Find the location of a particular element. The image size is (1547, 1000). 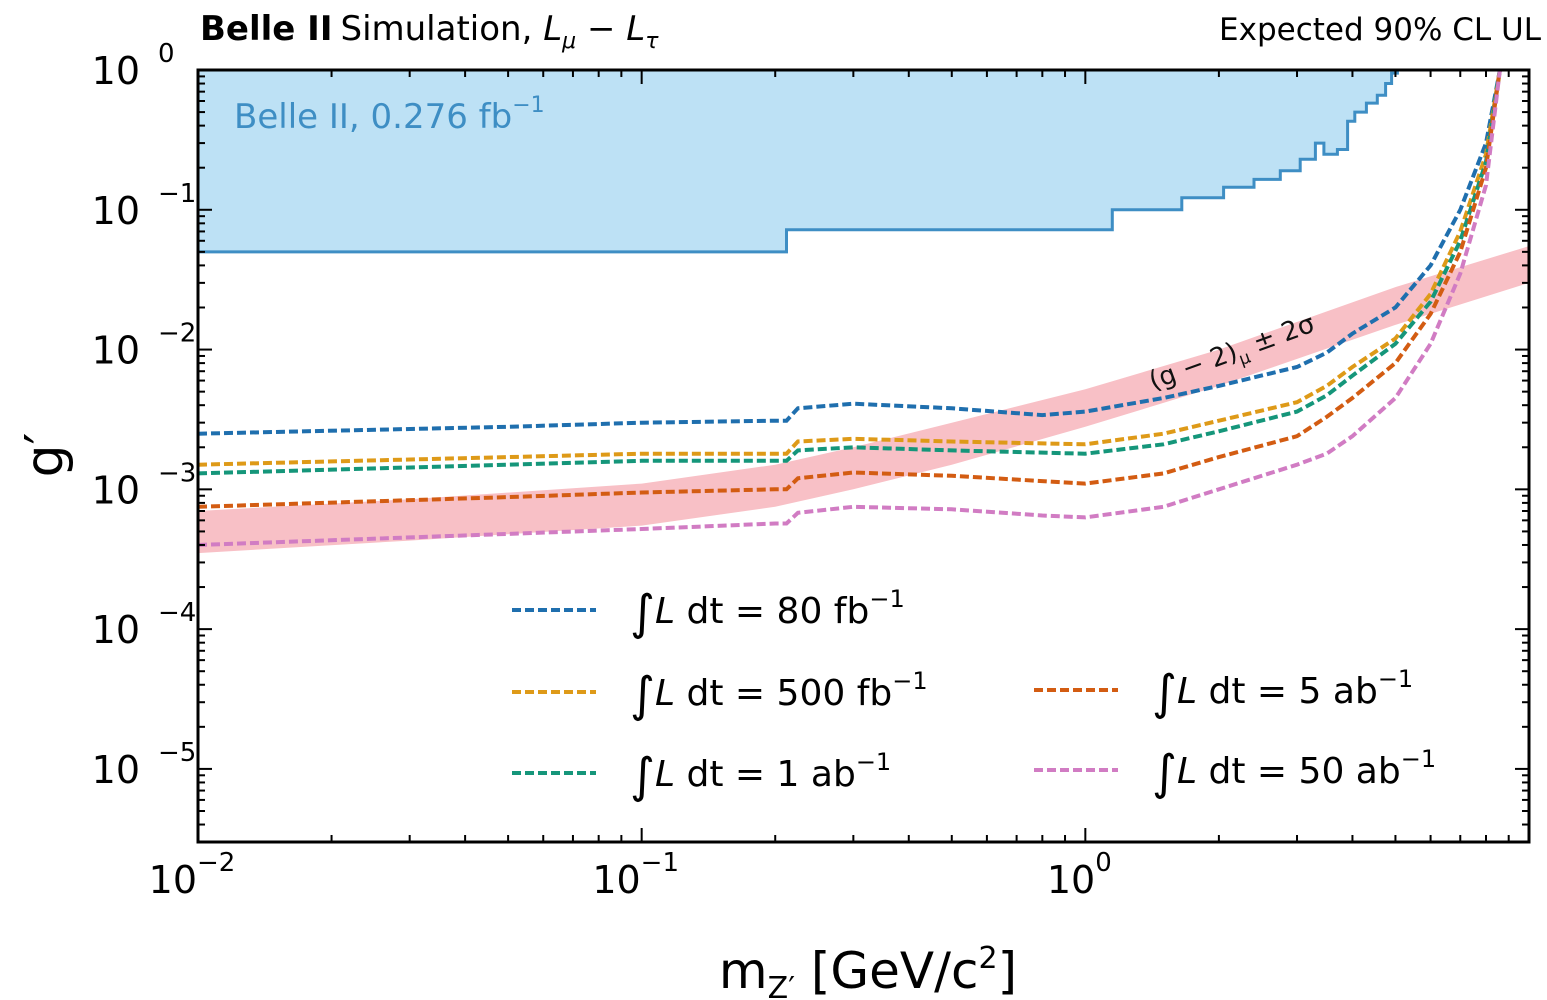

model-a-sub: μ is located at coordinates (568, 41).